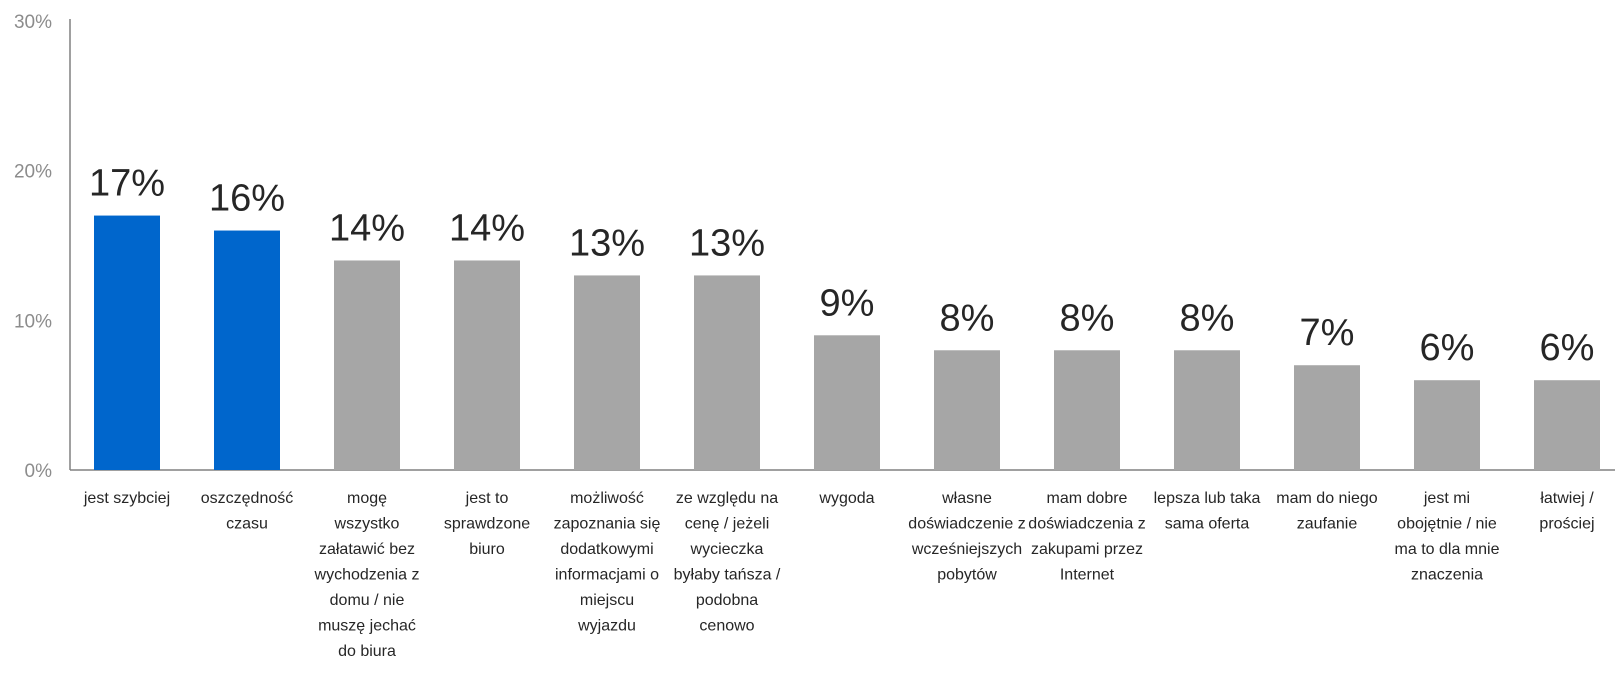 The width and height of the screenshot is (1615, 675). I want to click on category-label-line: wycieczka, so click(727, 549).